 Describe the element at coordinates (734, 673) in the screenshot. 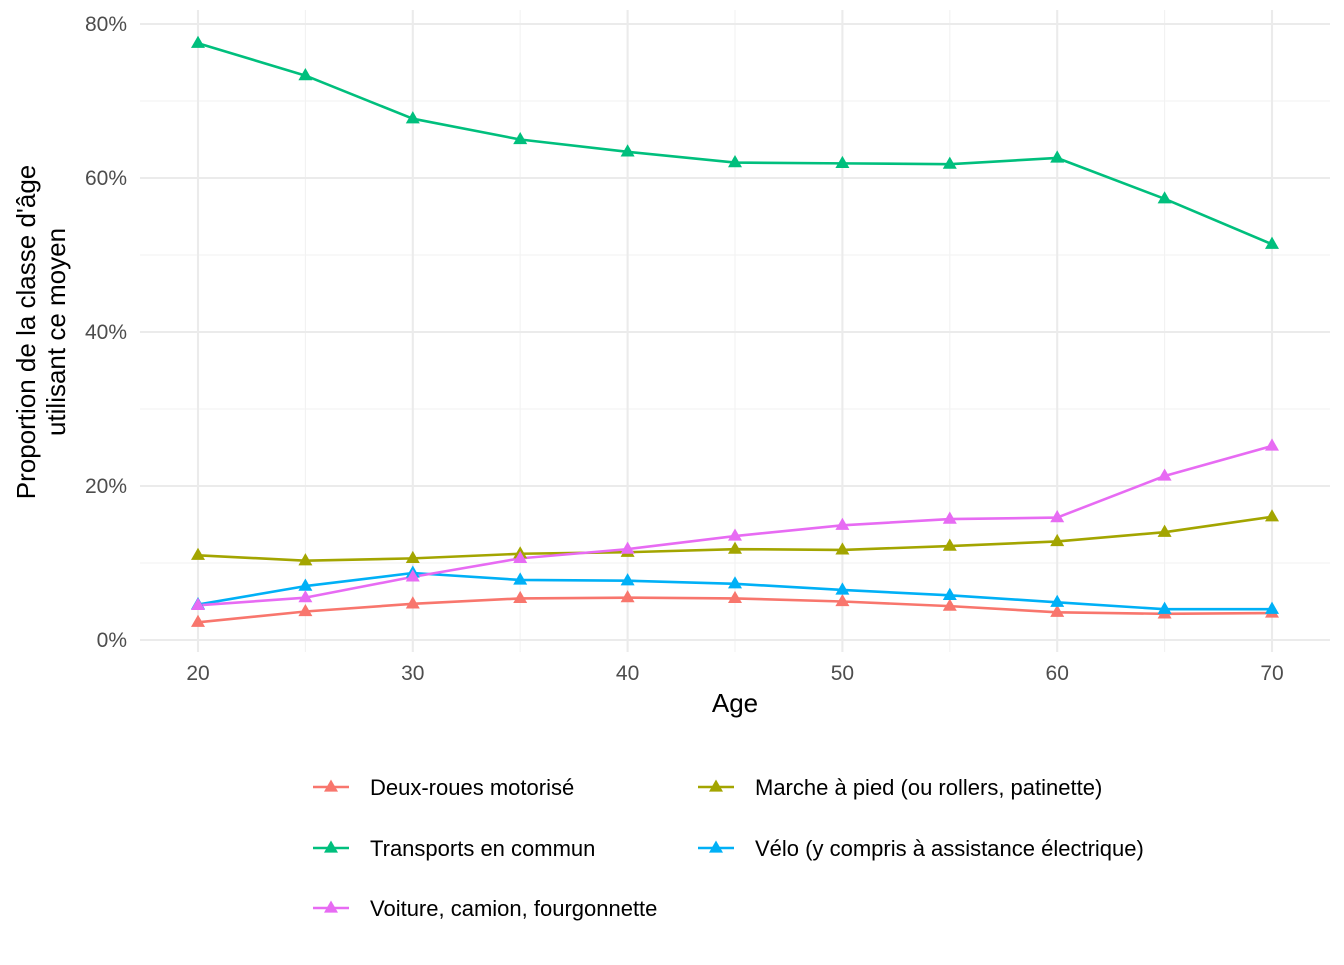

I see `x-axis-ticks: 20 30 40 50 60 70` at that location.